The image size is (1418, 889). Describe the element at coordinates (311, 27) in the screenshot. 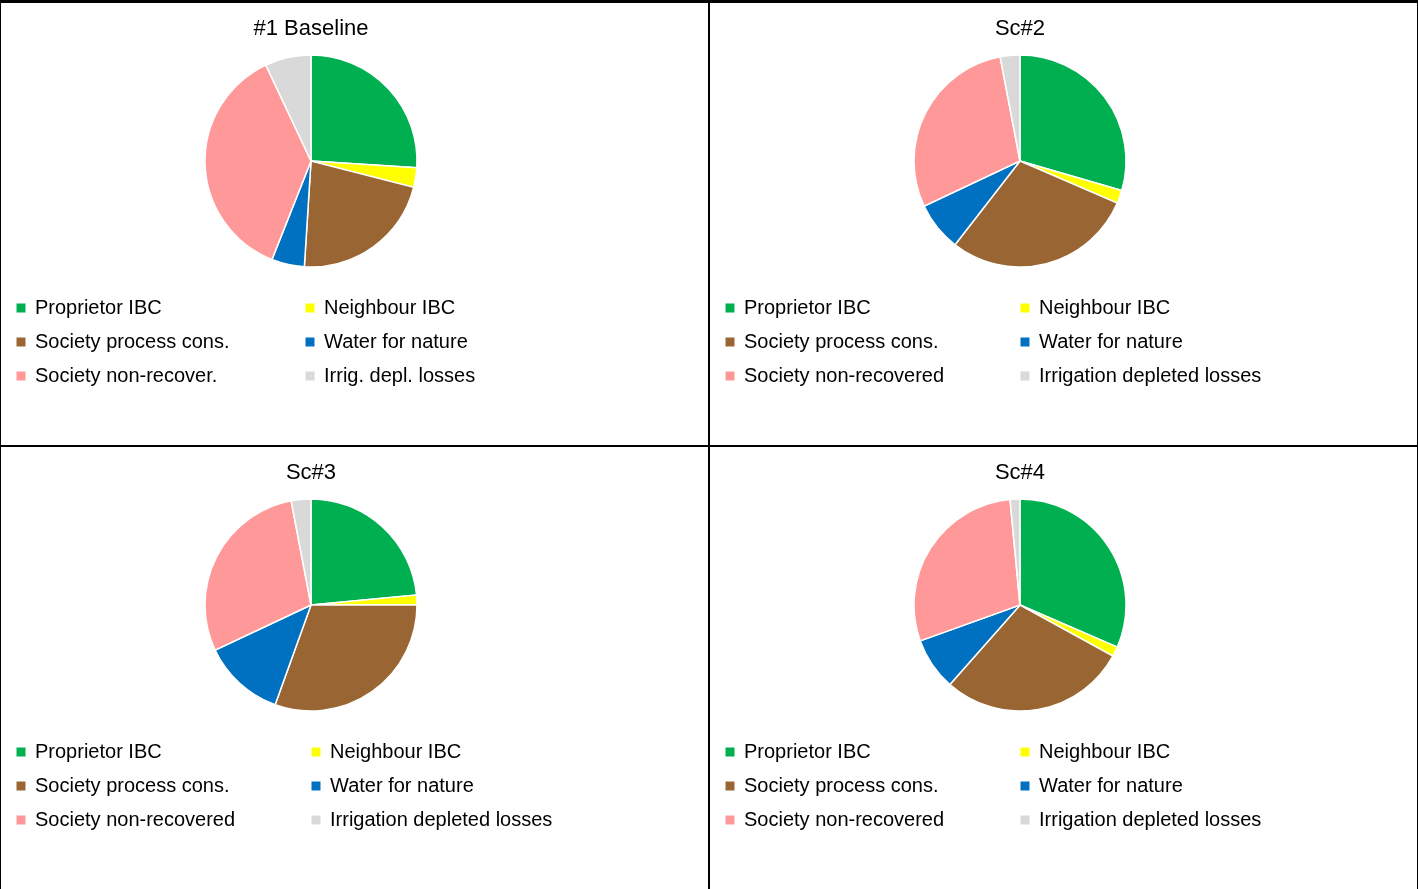

I see `chart-title: #1 Baseline` at that location.